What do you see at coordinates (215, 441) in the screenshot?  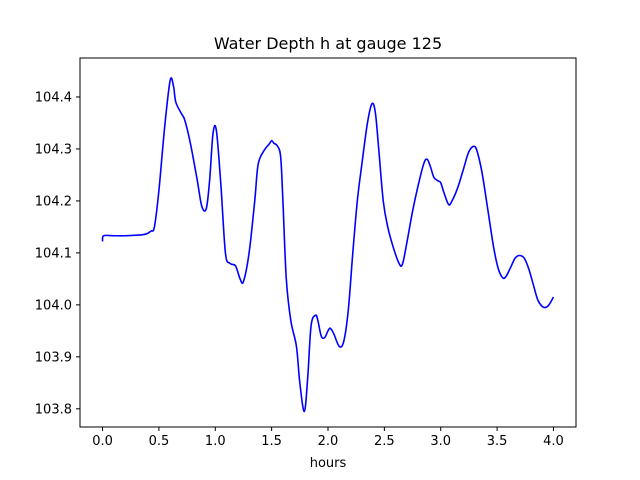 I see `x-tick-label: 1.0` at bounding box center [215, 441].